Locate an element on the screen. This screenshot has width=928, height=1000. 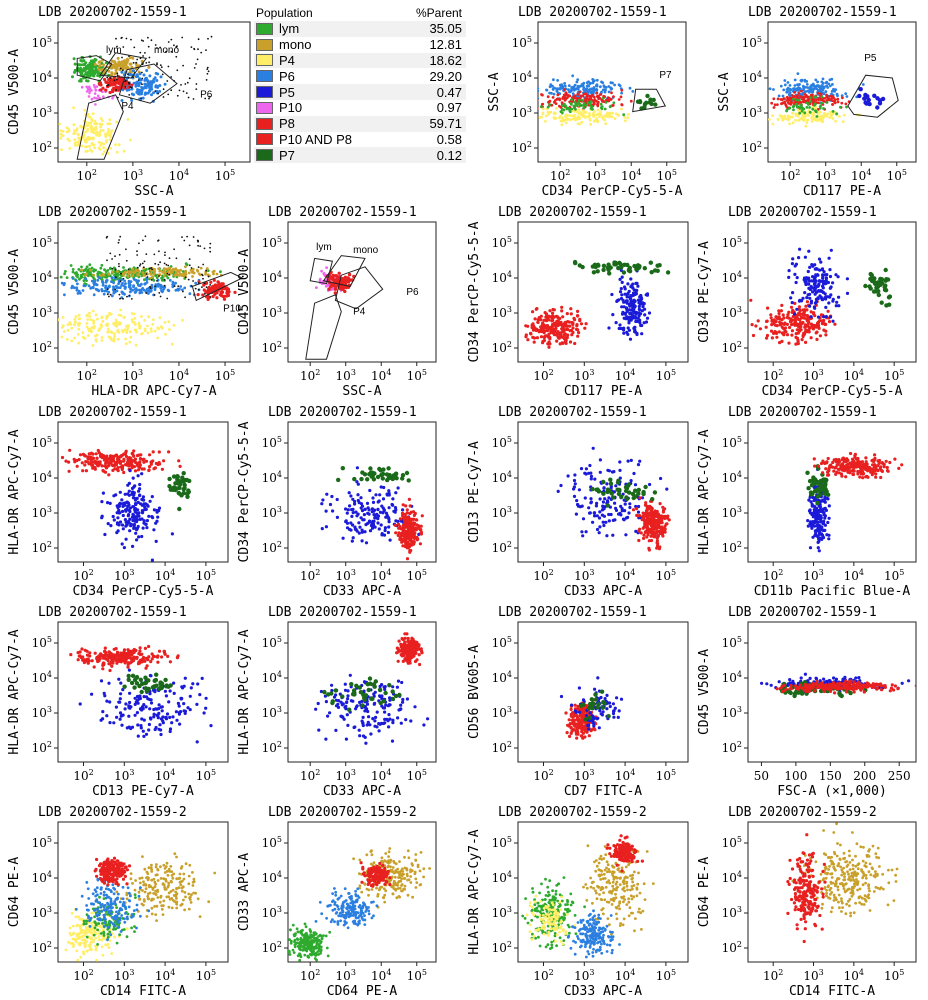
tick-label: 103 is located at coordinates (752, 112).